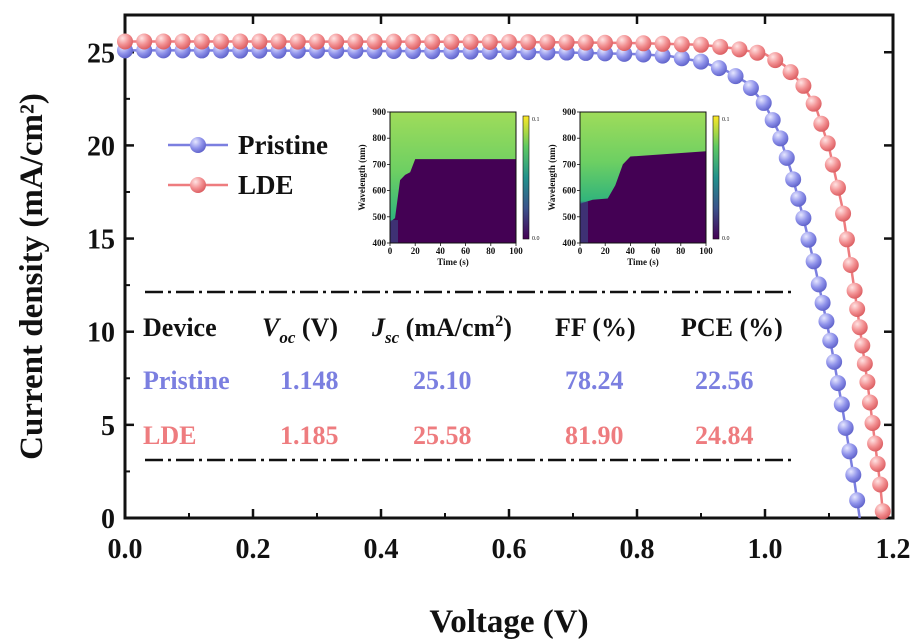  Describe the element at coordinates (108, 426) in the screenshot. I see `y-tick-label: 5` at that location.